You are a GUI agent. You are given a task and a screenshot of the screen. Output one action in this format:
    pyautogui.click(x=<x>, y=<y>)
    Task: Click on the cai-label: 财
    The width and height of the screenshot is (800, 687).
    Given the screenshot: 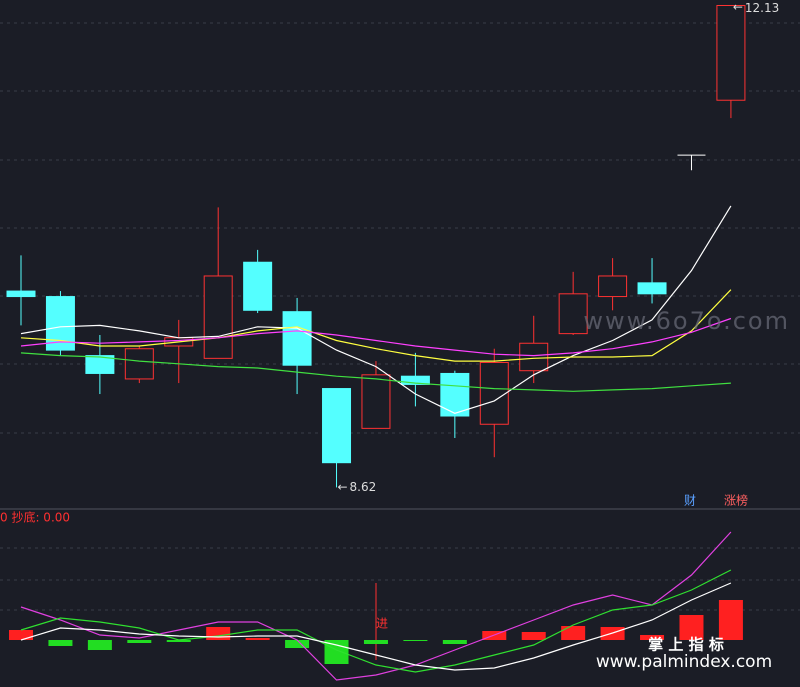 What is the action you would take?
    pyautogui.click(x=690, y=501)
    